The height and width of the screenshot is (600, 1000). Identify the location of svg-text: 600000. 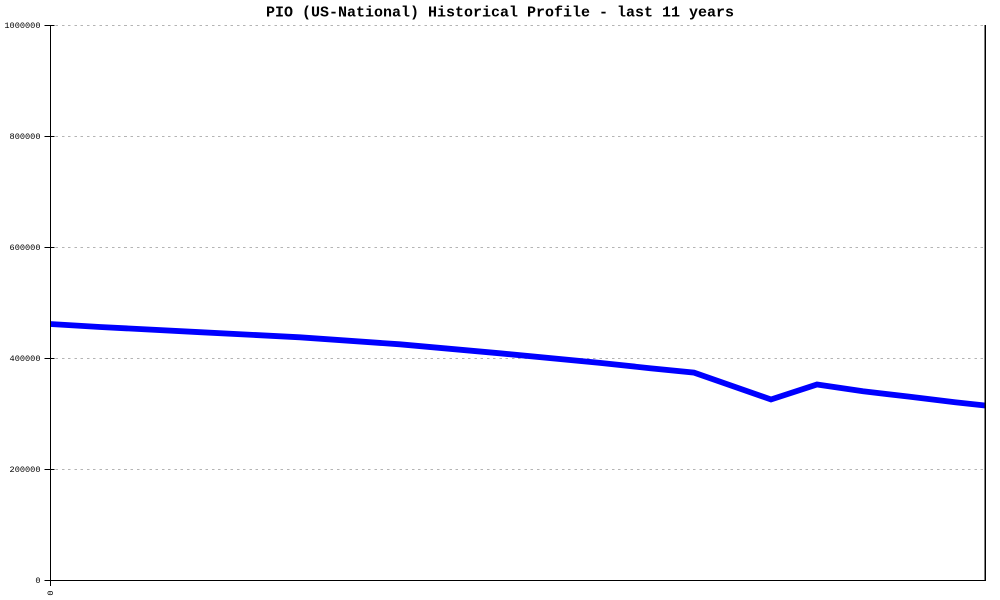
(25, 248).